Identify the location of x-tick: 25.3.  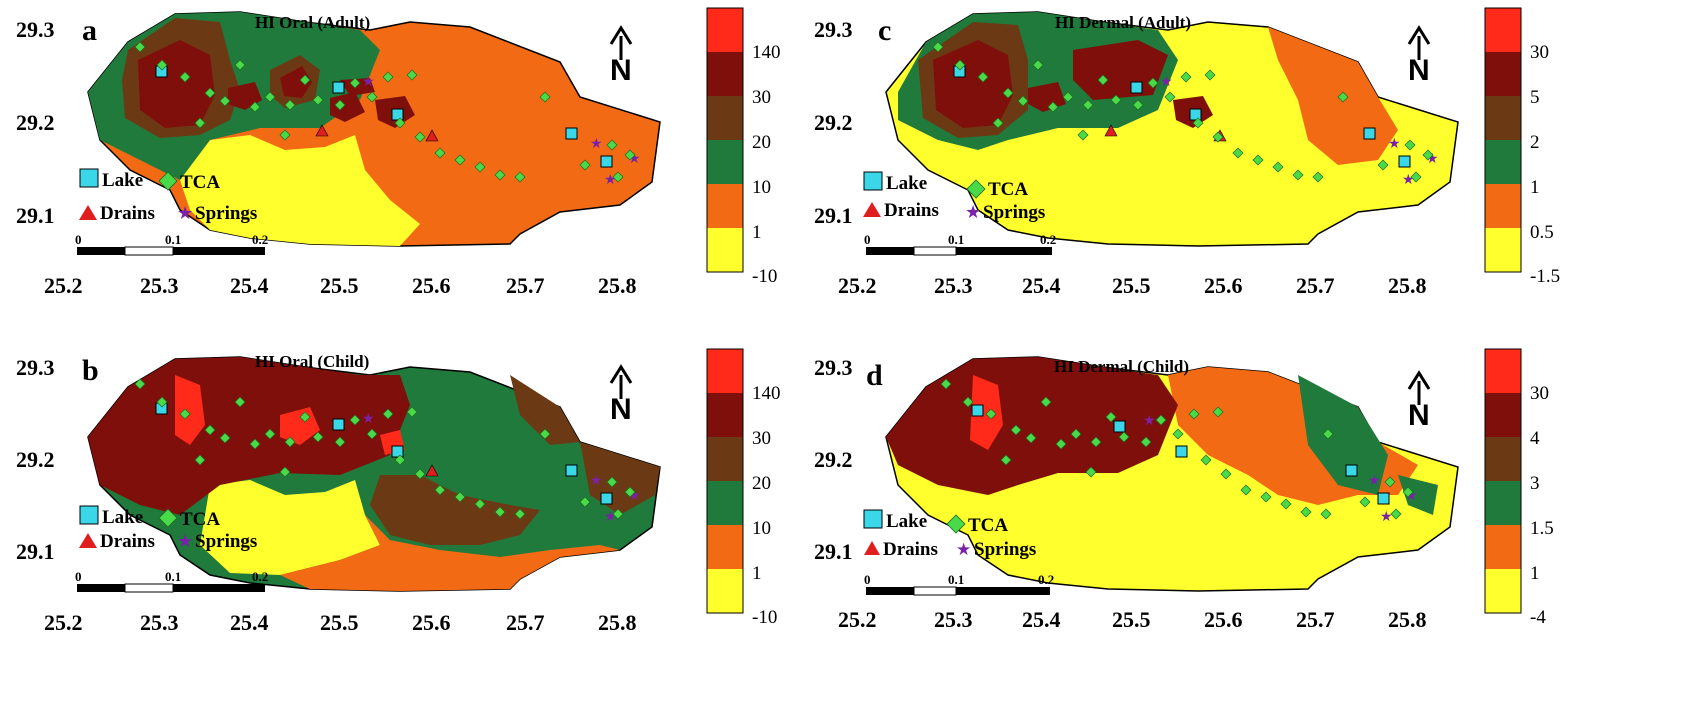
(953, 619).